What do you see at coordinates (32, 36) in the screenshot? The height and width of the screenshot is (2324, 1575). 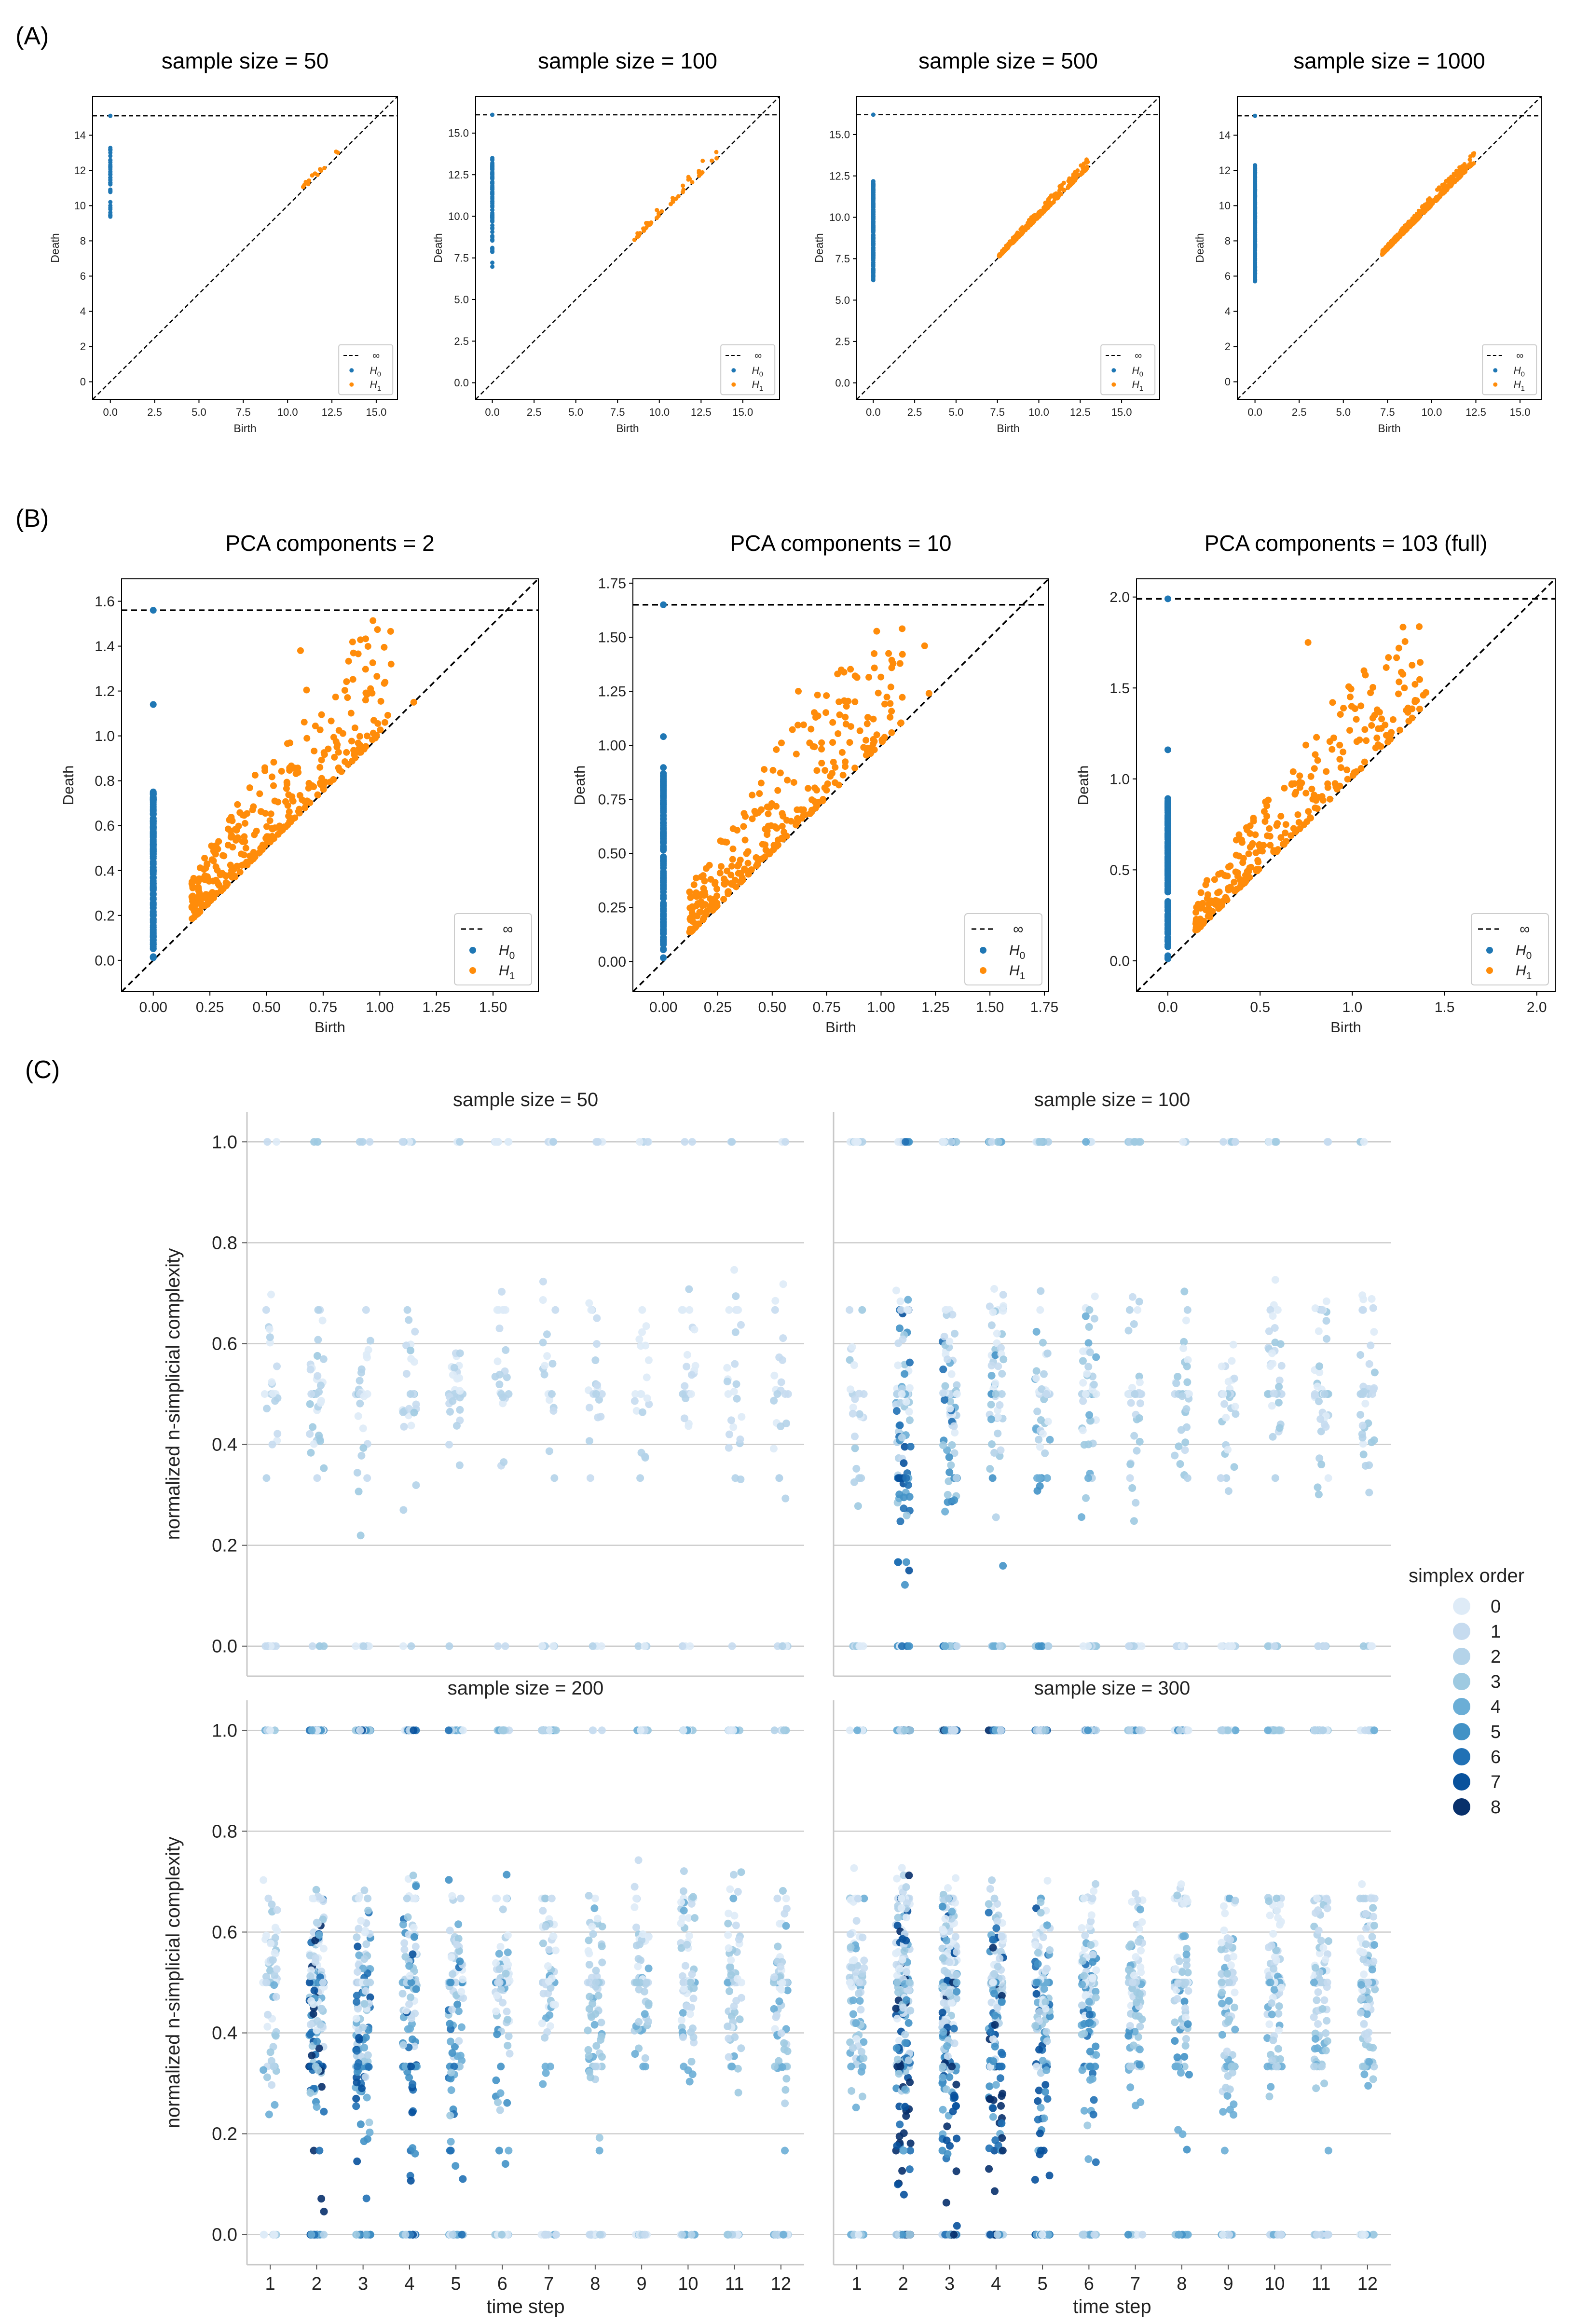 I see `panel-label-a: (A)` at bounding box center [32, 36].